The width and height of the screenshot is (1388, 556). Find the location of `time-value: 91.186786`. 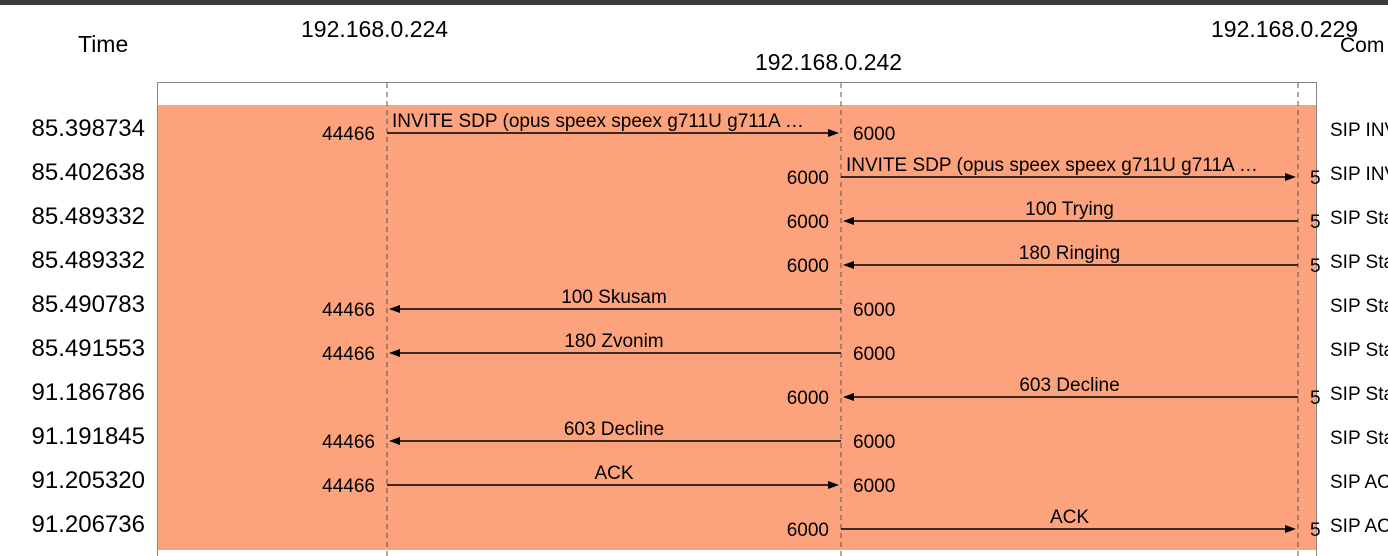

time-value: 91.186786 is located at coordinates (88, 392).